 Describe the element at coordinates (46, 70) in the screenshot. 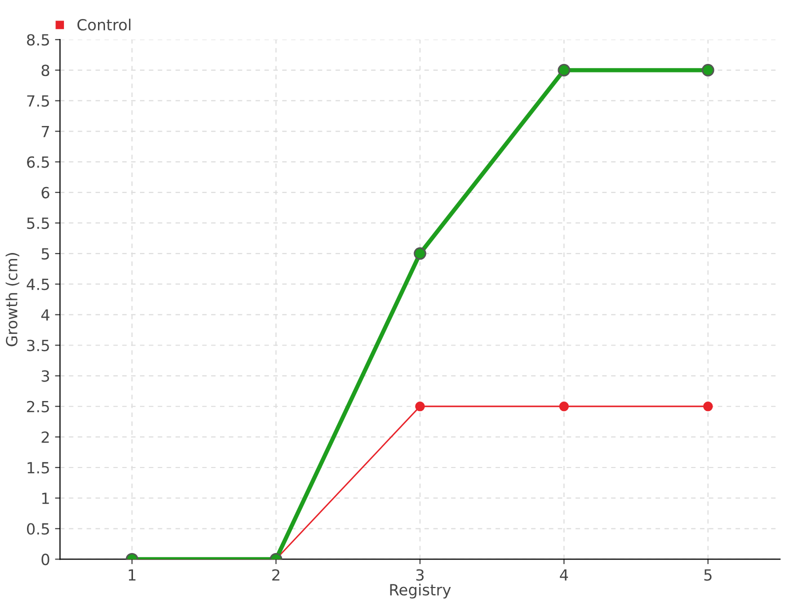

I see `y-tick-label: 8` at that location.